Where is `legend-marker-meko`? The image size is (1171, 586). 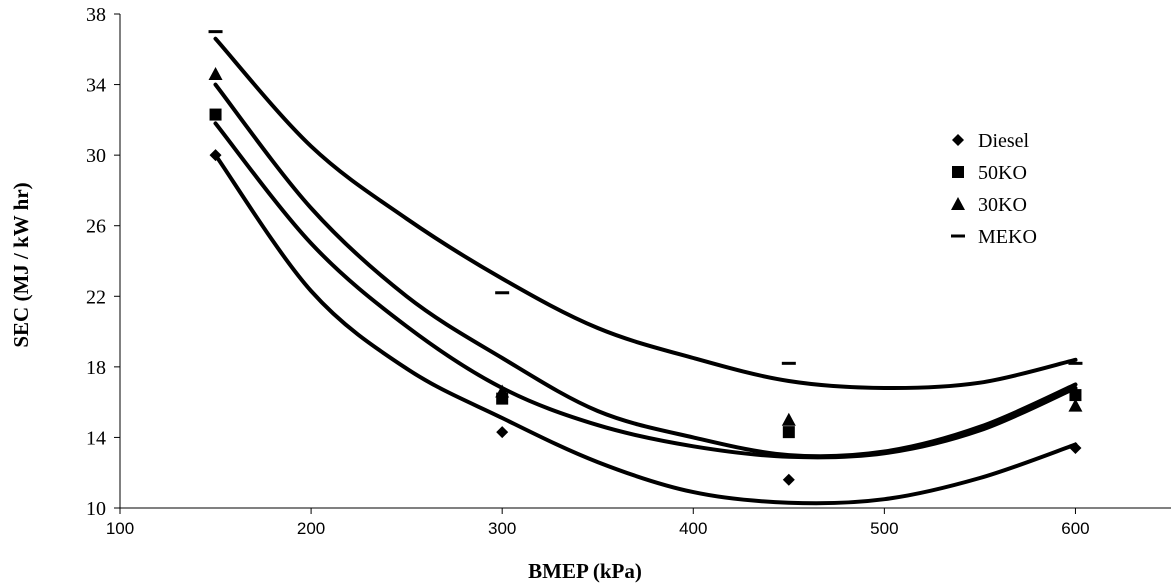
legend-marker-meko is located at coordinates (958, 236).